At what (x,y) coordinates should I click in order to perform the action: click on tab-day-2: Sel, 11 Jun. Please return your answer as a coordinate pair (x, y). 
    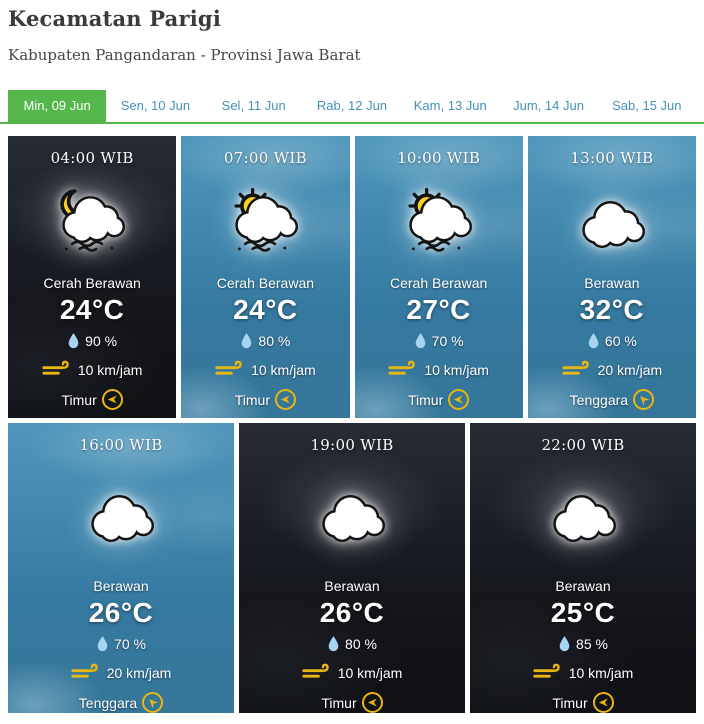
    Looking at the image, I should click on (253, 105).